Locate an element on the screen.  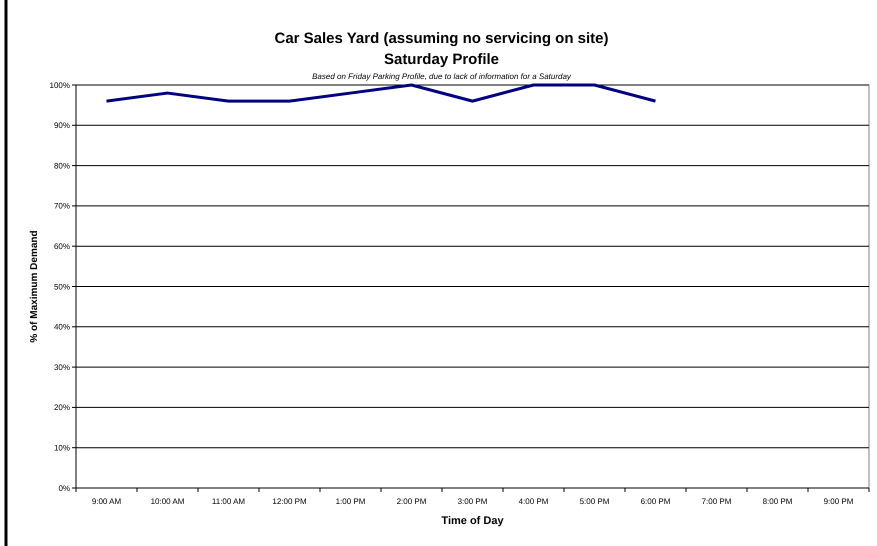
x-tick-label: 9:00 PM is located at coordinates (839, 501).